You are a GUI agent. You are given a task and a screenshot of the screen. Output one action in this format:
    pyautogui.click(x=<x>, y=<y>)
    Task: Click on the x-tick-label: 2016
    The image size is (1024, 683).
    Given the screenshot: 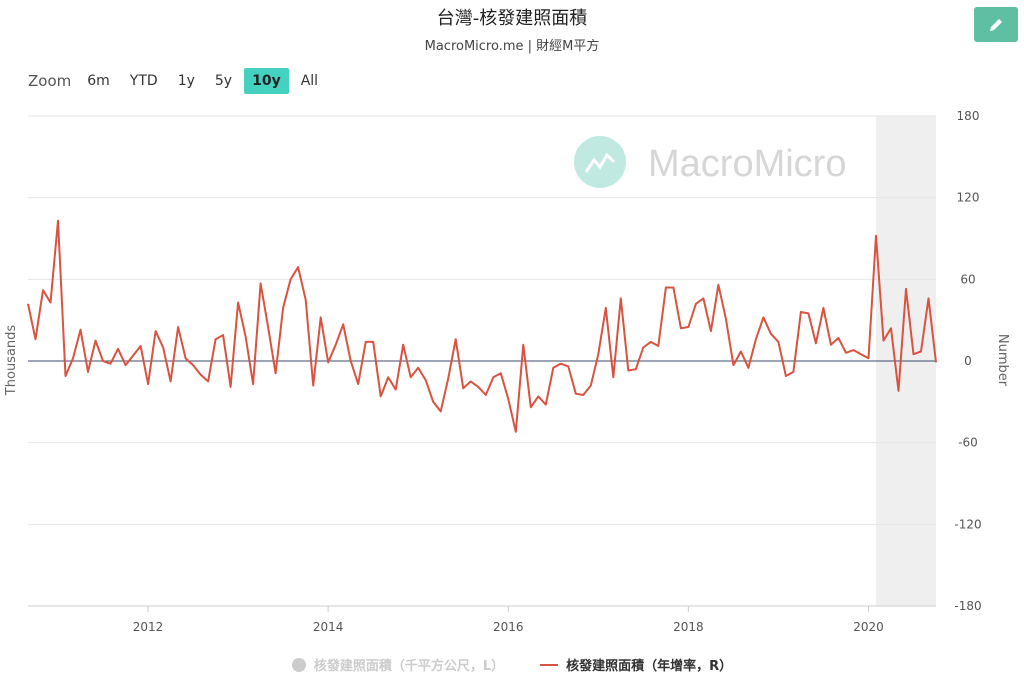 What is the action you would take?
    pyautogui.click(x=508, y=627)
    